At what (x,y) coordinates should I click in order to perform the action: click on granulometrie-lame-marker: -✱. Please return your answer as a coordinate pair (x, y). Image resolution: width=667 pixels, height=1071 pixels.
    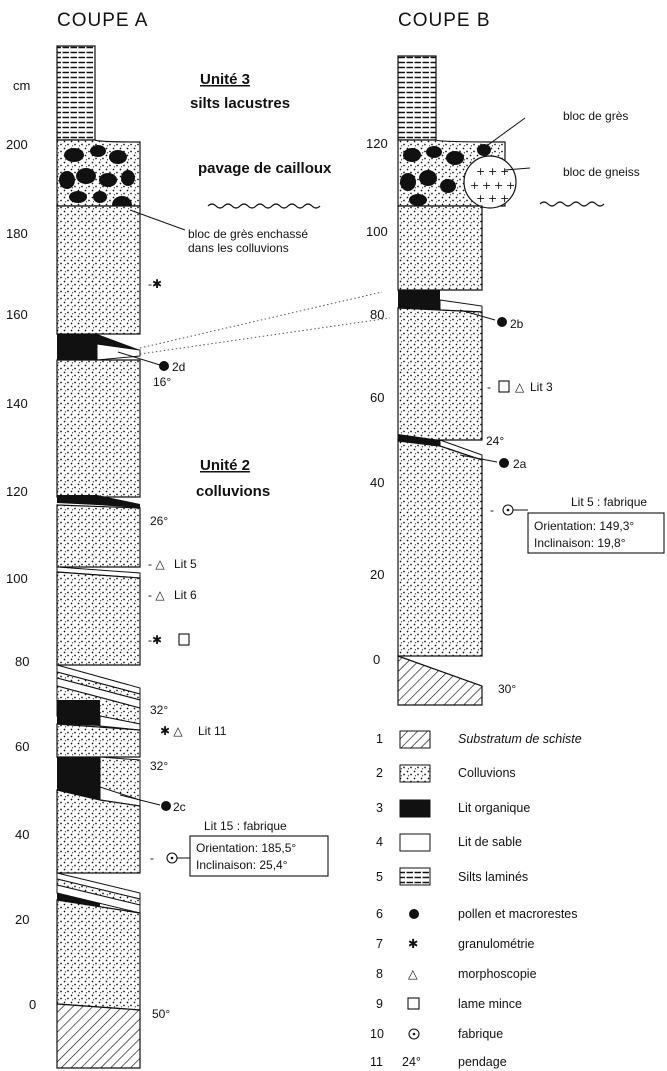
    Looking at the image, I should click on (155, 640).